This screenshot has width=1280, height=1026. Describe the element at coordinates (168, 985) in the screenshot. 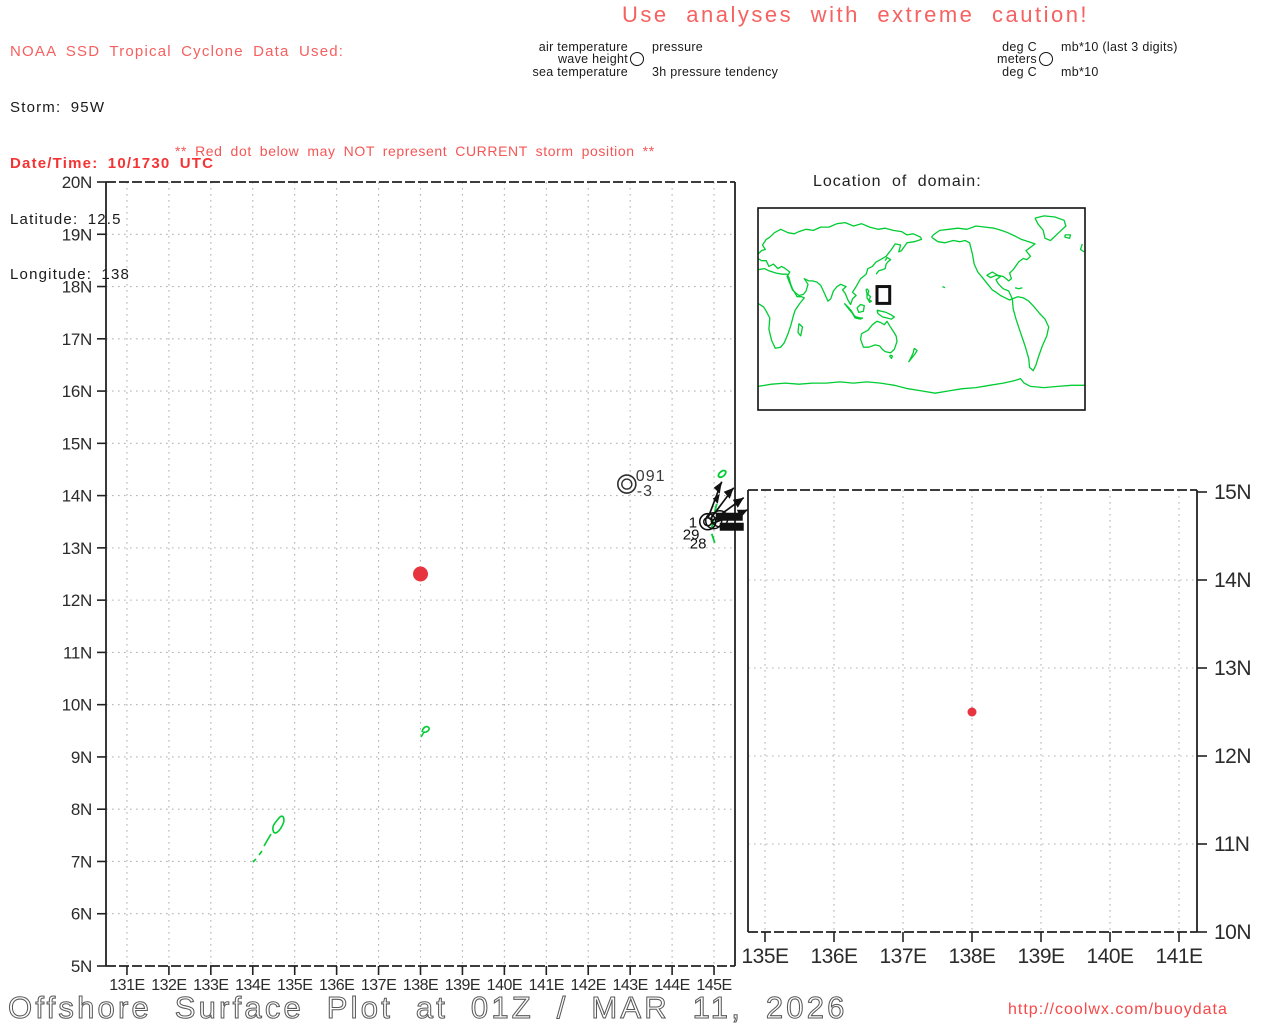

I see `x-tick-label: 132E` at that location.